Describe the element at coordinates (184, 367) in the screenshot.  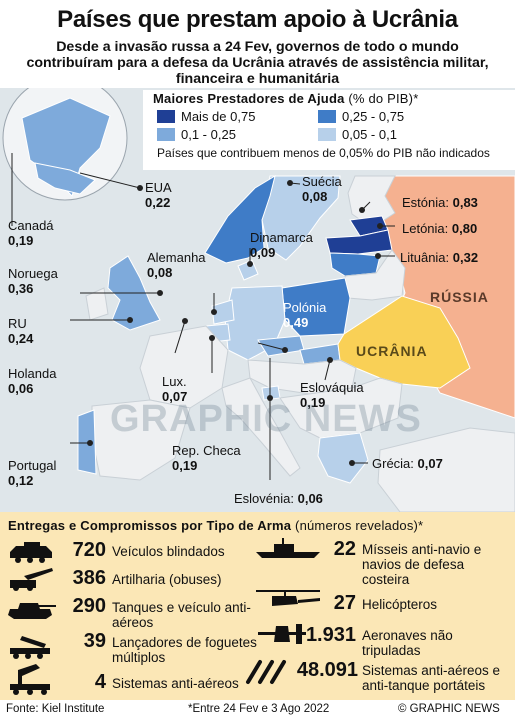
I see `france-shape` at that location.